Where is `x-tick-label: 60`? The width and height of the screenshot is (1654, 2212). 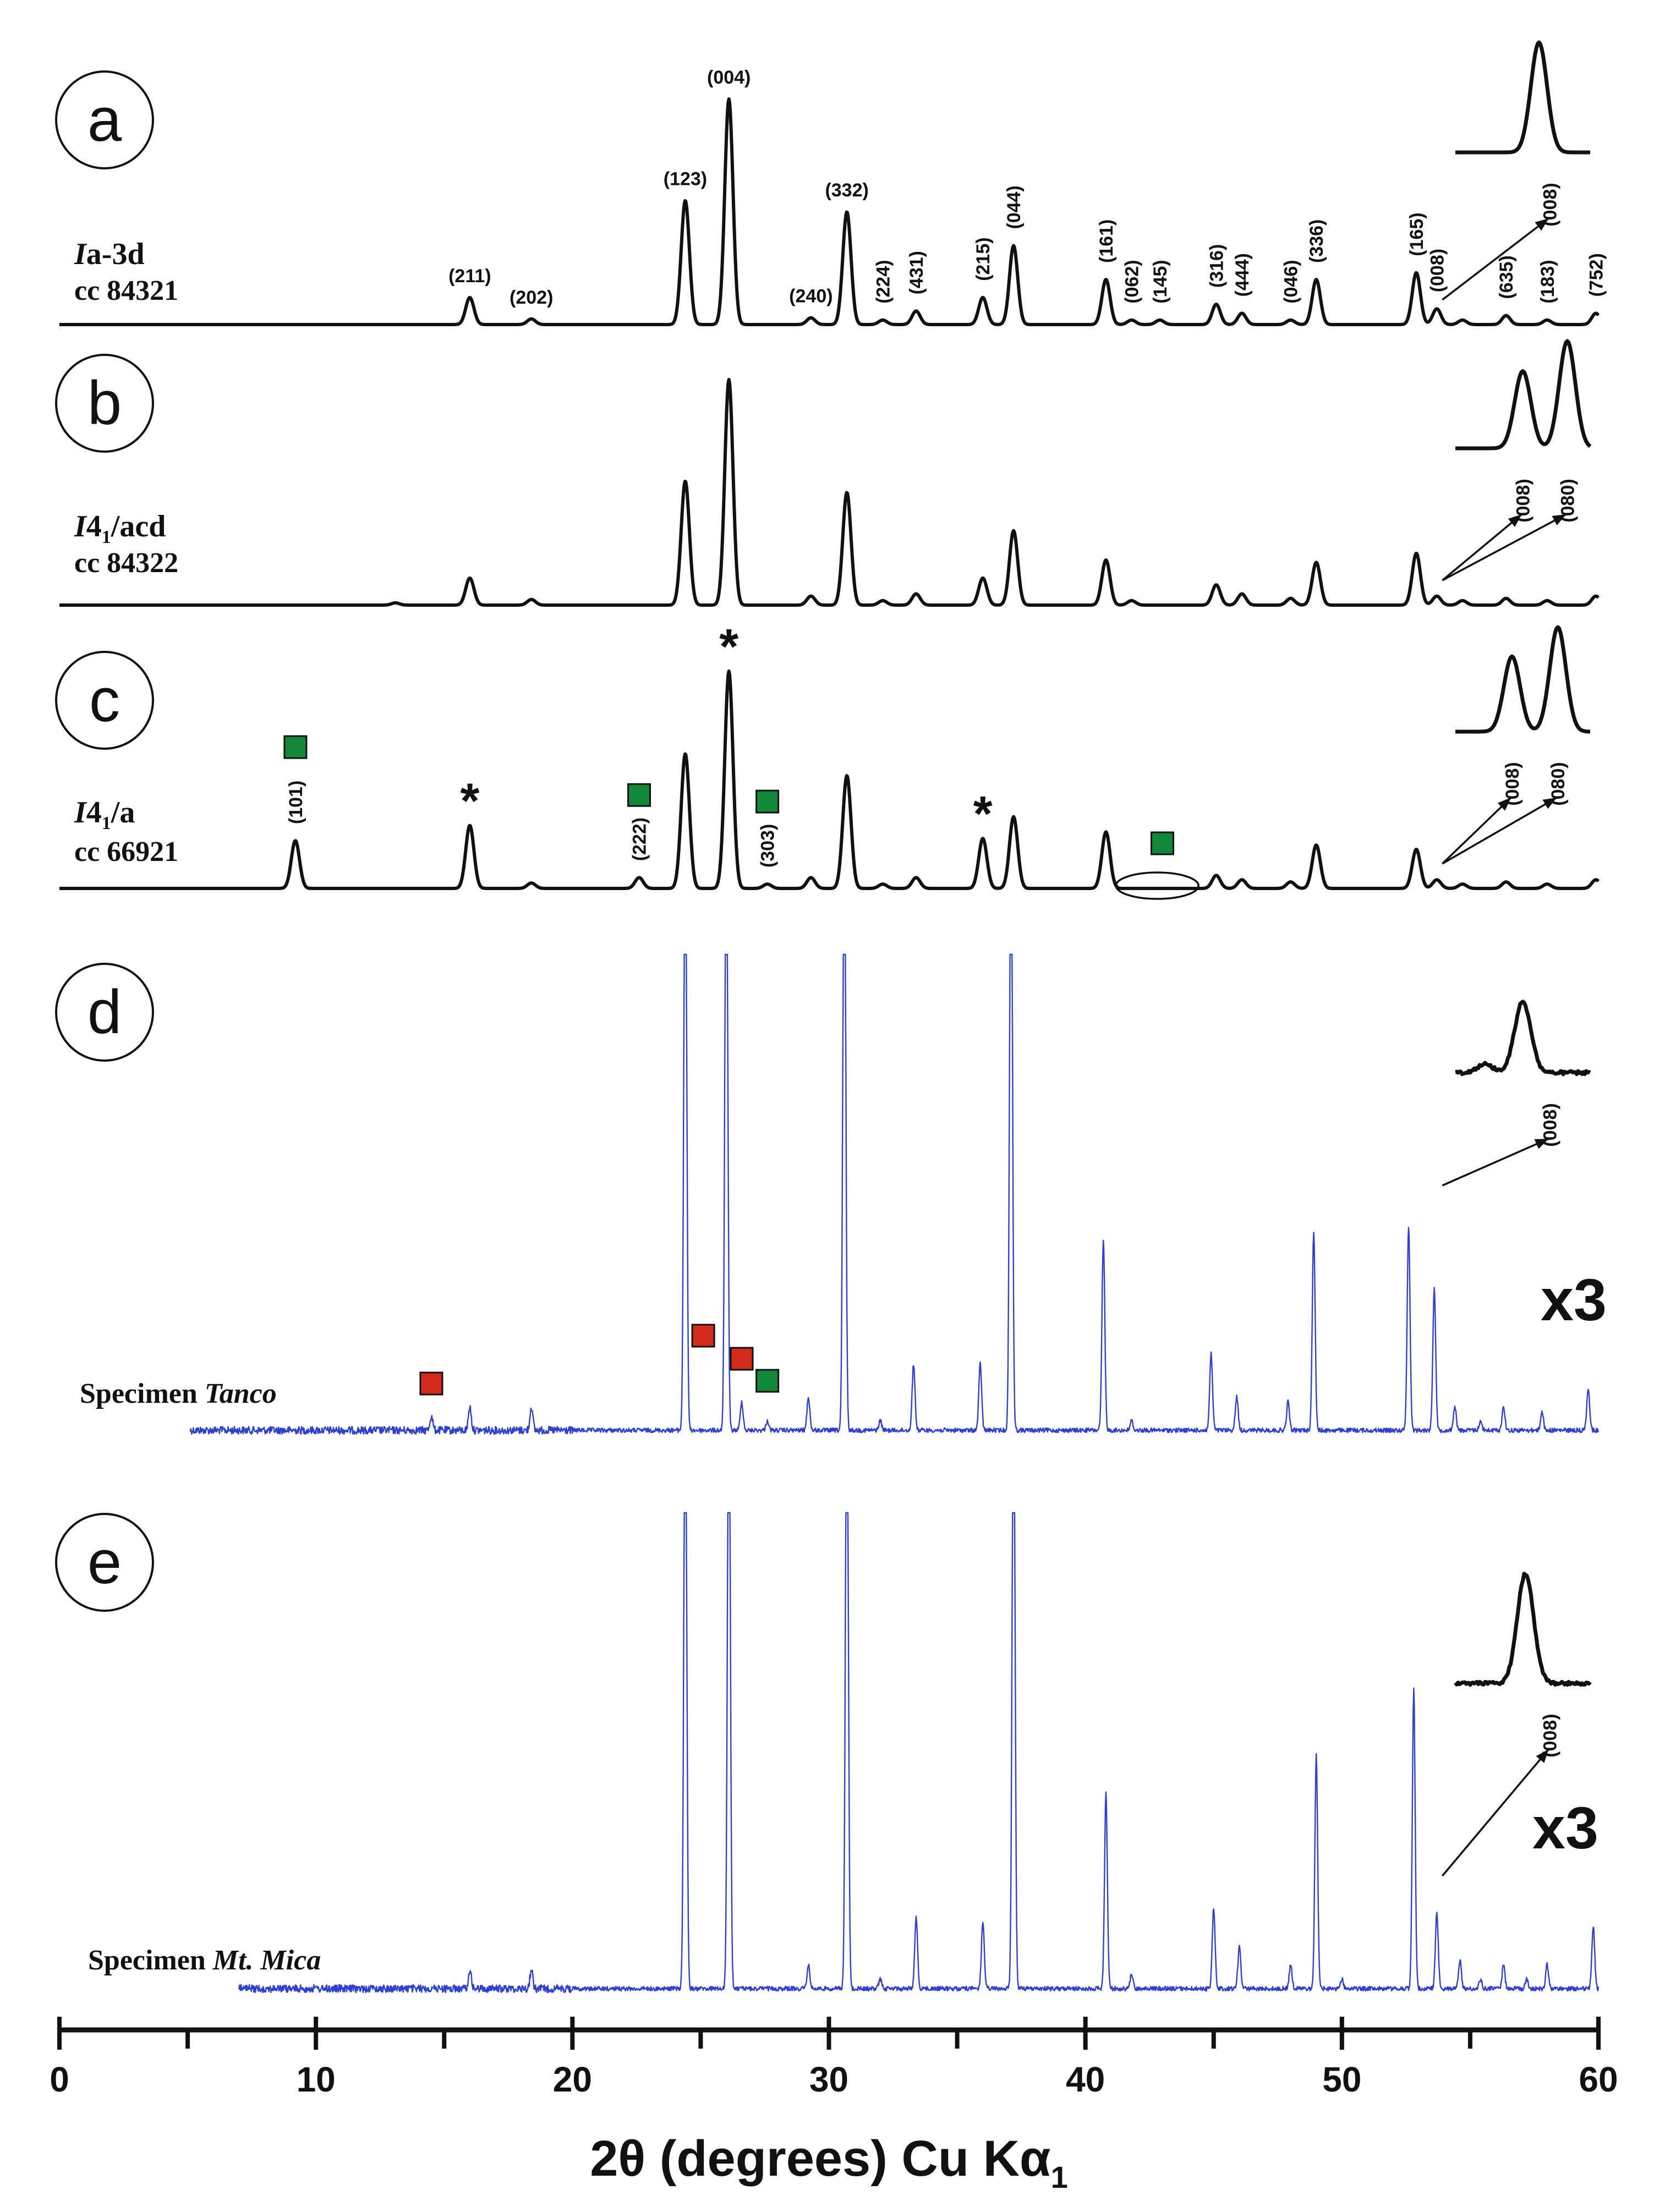
x-tick-label: 60 is located at coordinates (1598, 2079).